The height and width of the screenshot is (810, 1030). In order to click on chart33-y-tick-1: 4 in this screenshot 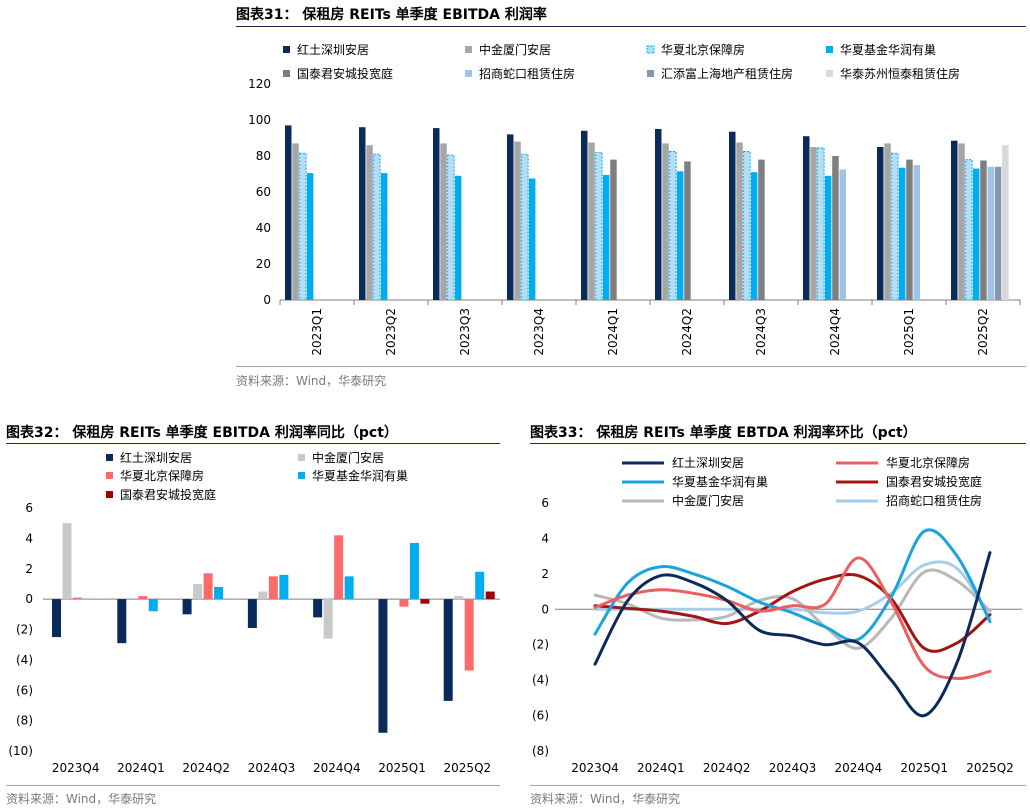, I will do `click(545, 538)`.